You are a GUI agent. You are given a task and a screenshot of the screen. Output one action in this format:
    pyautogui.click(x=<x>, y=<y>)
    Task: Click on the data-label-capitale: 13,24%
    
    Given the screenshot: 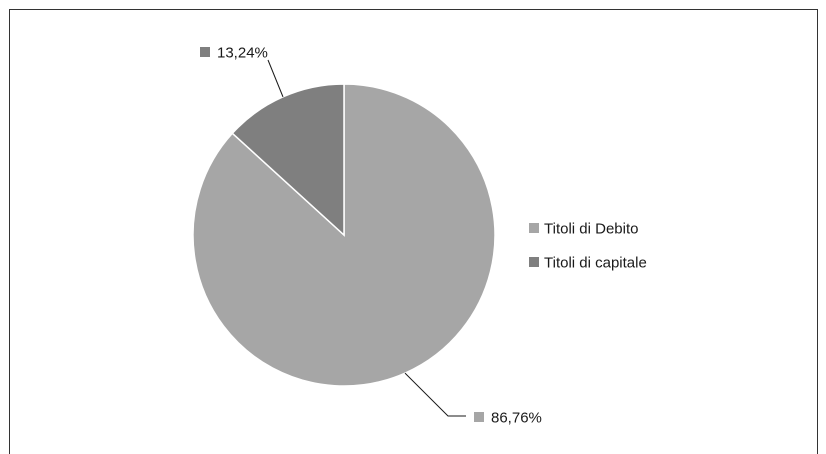 What is the action you would take?
    pyautogui.click(x=234, y=53)
    